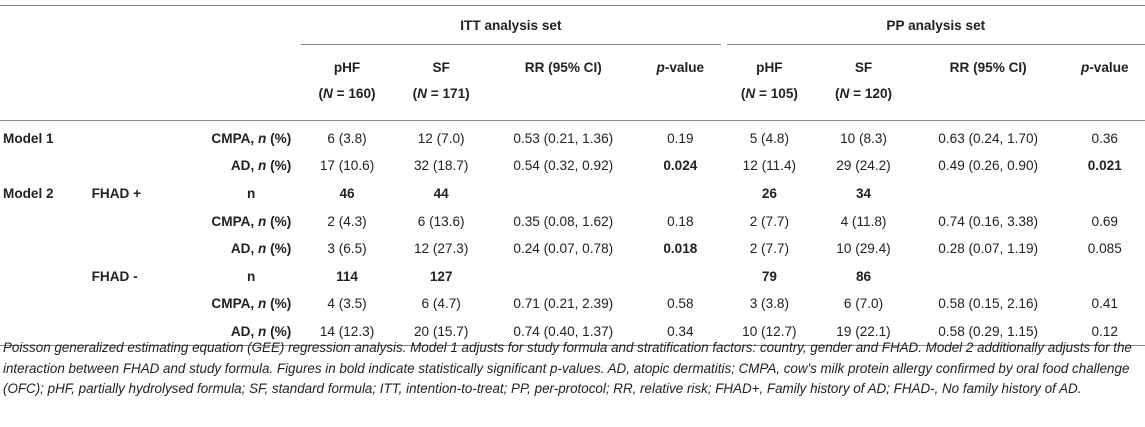 This screenshot has width=1145, height=427. What do you see at coordinates (572, 5) in the screenshot?
I see `top-rule` at bounding box center [572, 5].